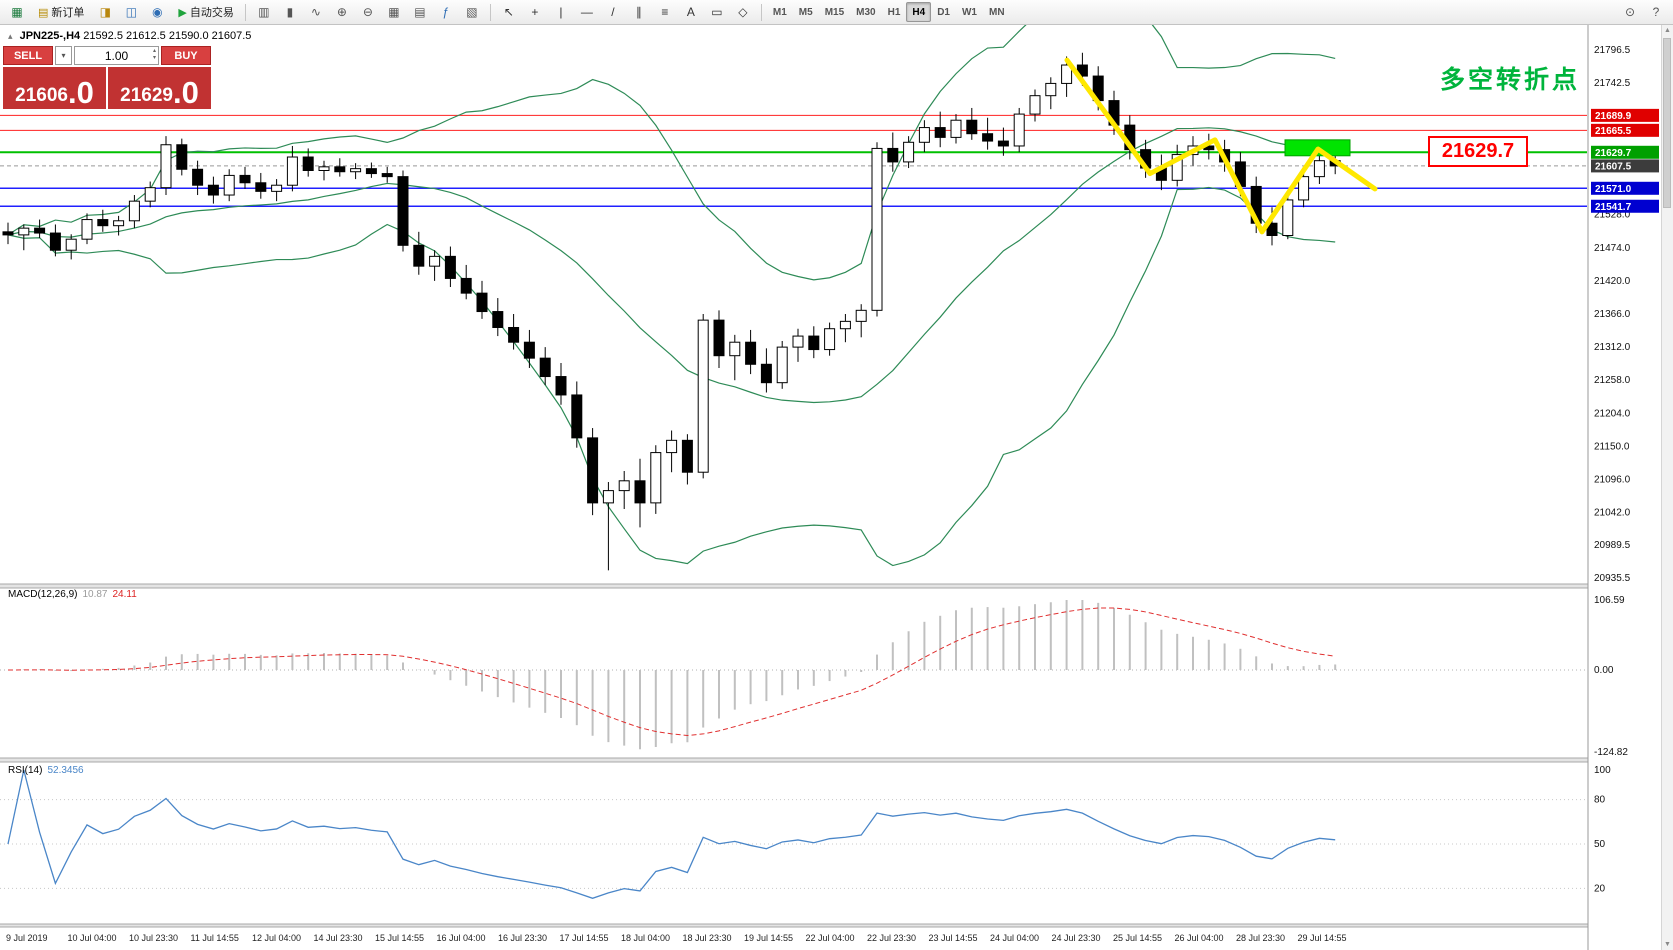 The width and height of the screenshot is (1673, 950). What do you see at coordinates (805, 12) in the screenshot?
I see `timeframe-m5: M5` at bounding box center [805, 12].